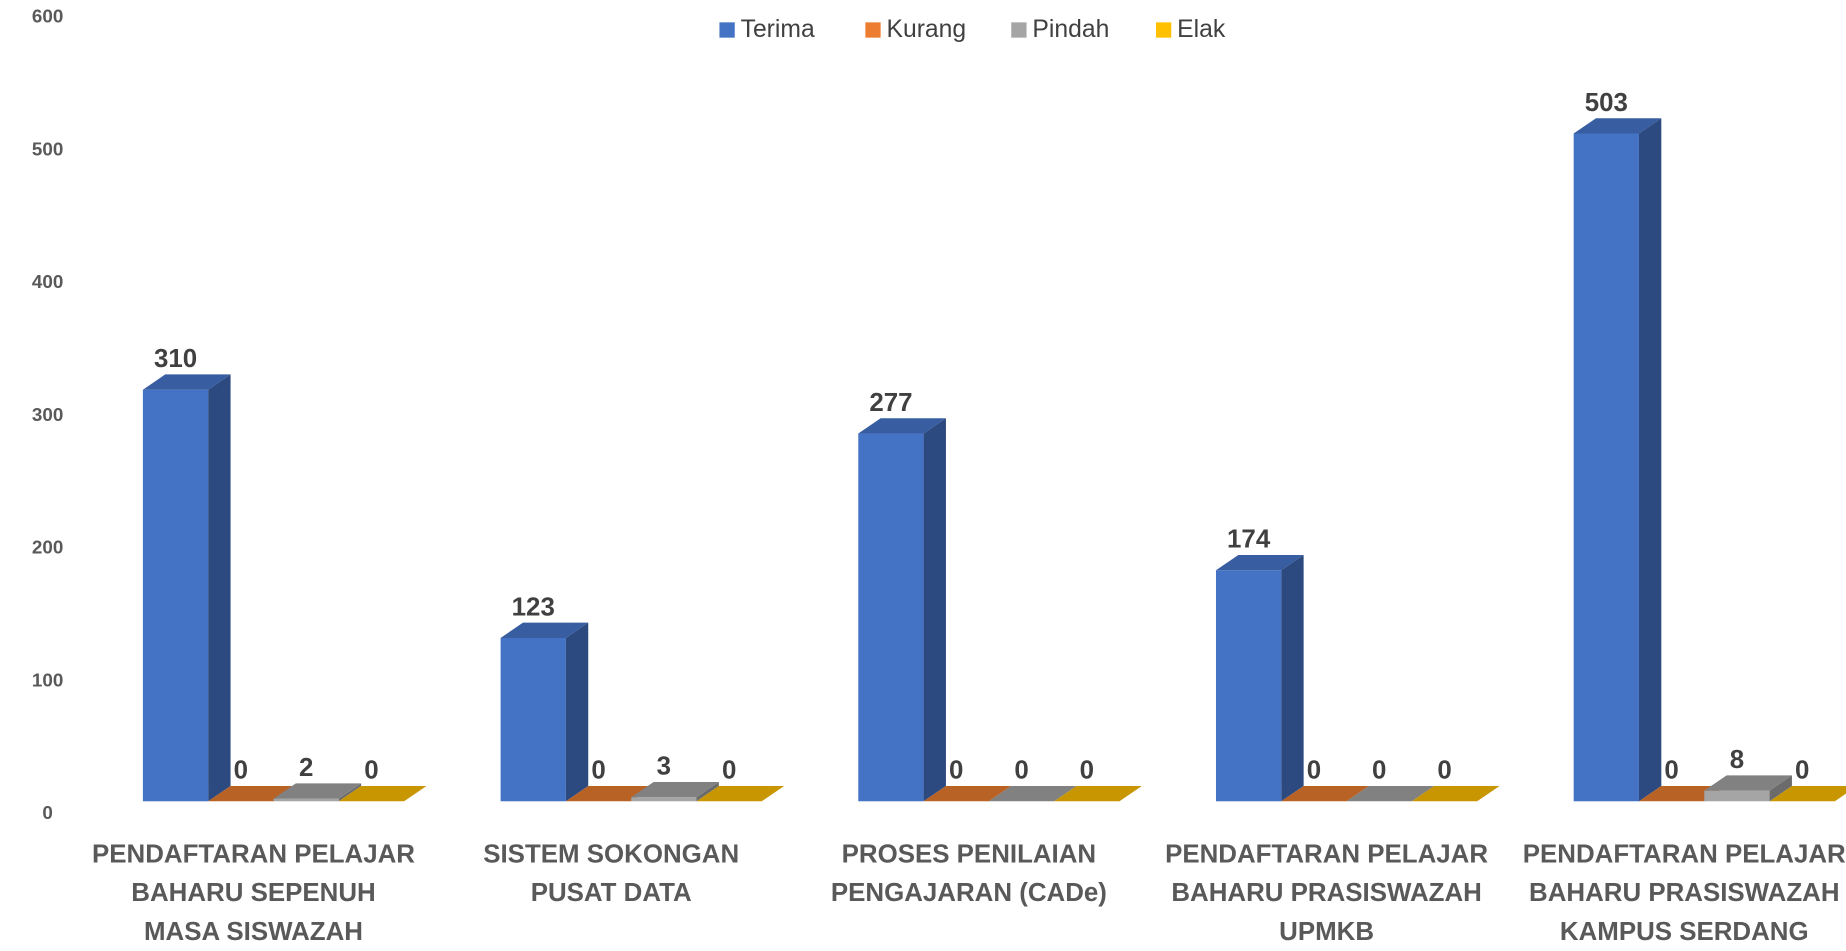 The height and width of the screenshot is (951, 1846). Describe the element at coordinates (1684, 932) in the screenshot. I see `x-tick-line: KAMPUS SERDANG` at that location.